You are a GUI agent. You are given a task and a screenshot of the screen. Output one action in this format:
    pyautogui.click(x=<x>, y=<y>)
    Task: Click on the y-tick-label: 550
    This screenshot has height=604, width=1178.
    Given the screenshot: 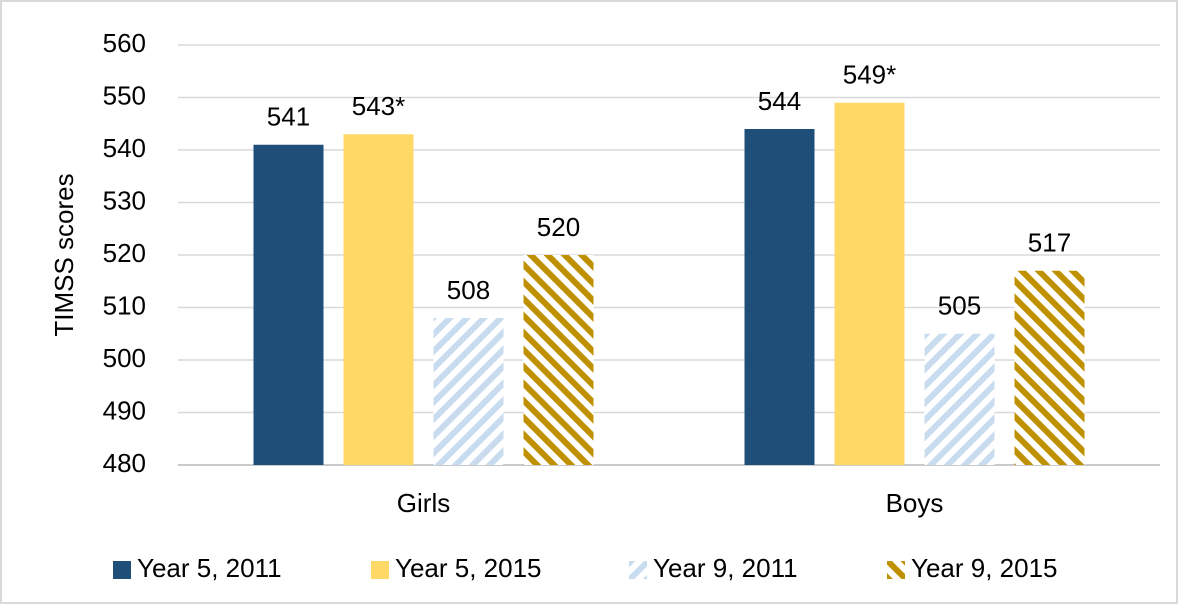 What is the action you would take?
    pyautogui.click(x=124, y=95)
    